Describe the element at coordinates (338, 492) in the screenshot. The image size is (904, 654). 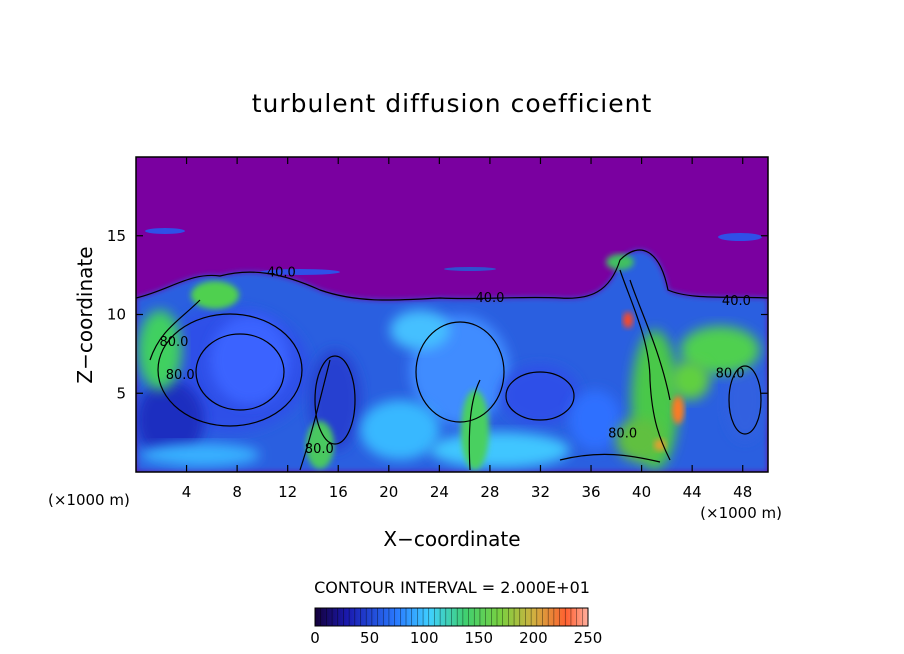
I see `x-tick-label: 16` at that location.